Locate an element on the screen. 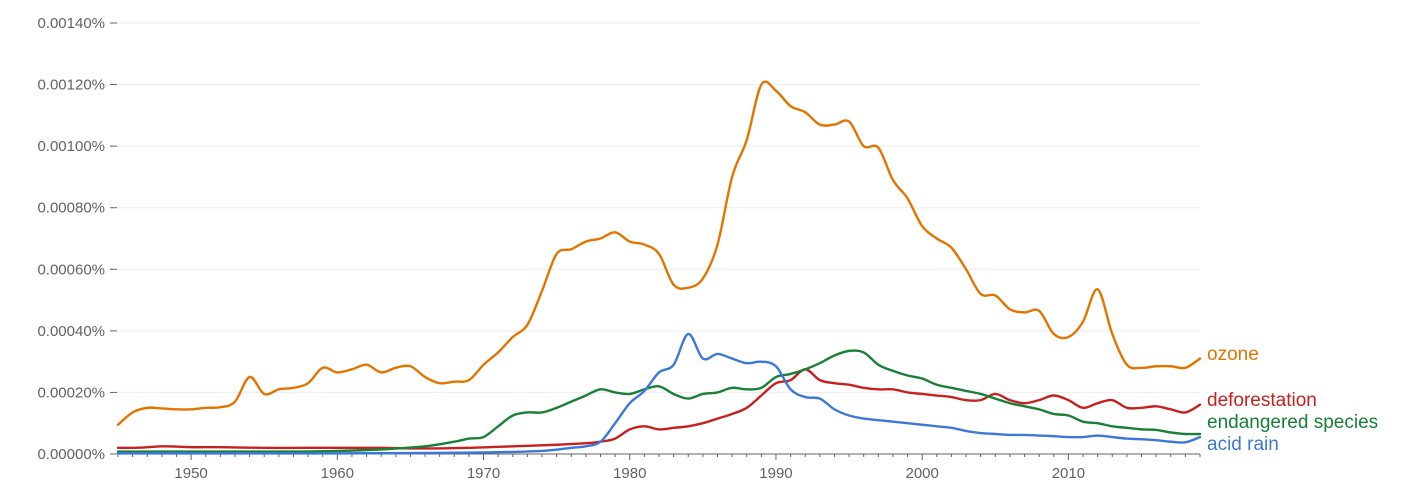 The width and height of the screenshot is (1410, 489). y-tick-label: 0.00080% is located at coordinates (71, 208).